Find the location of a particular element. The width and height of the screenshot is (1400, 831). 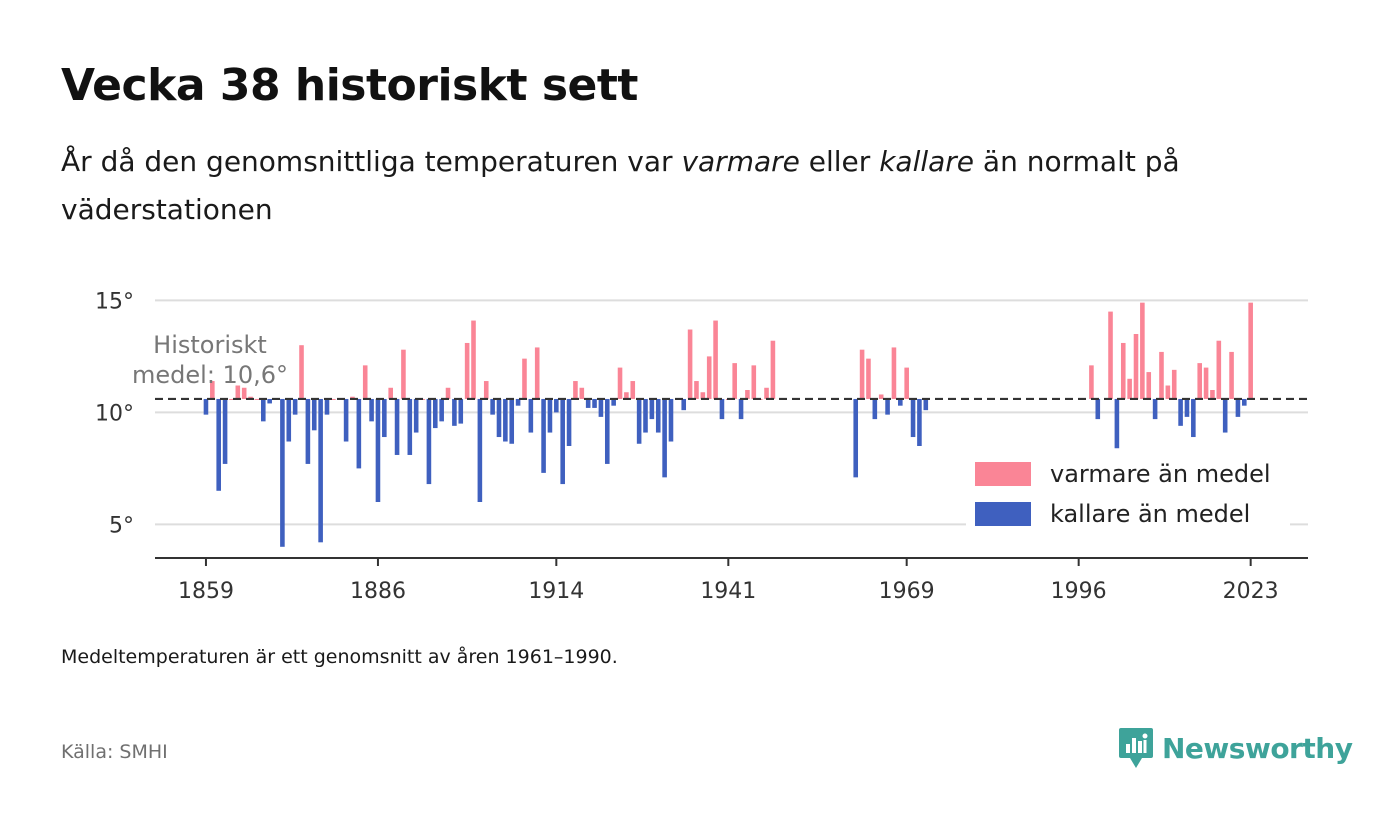

y-tick-label: 5° is located at coordinates (121, 525).